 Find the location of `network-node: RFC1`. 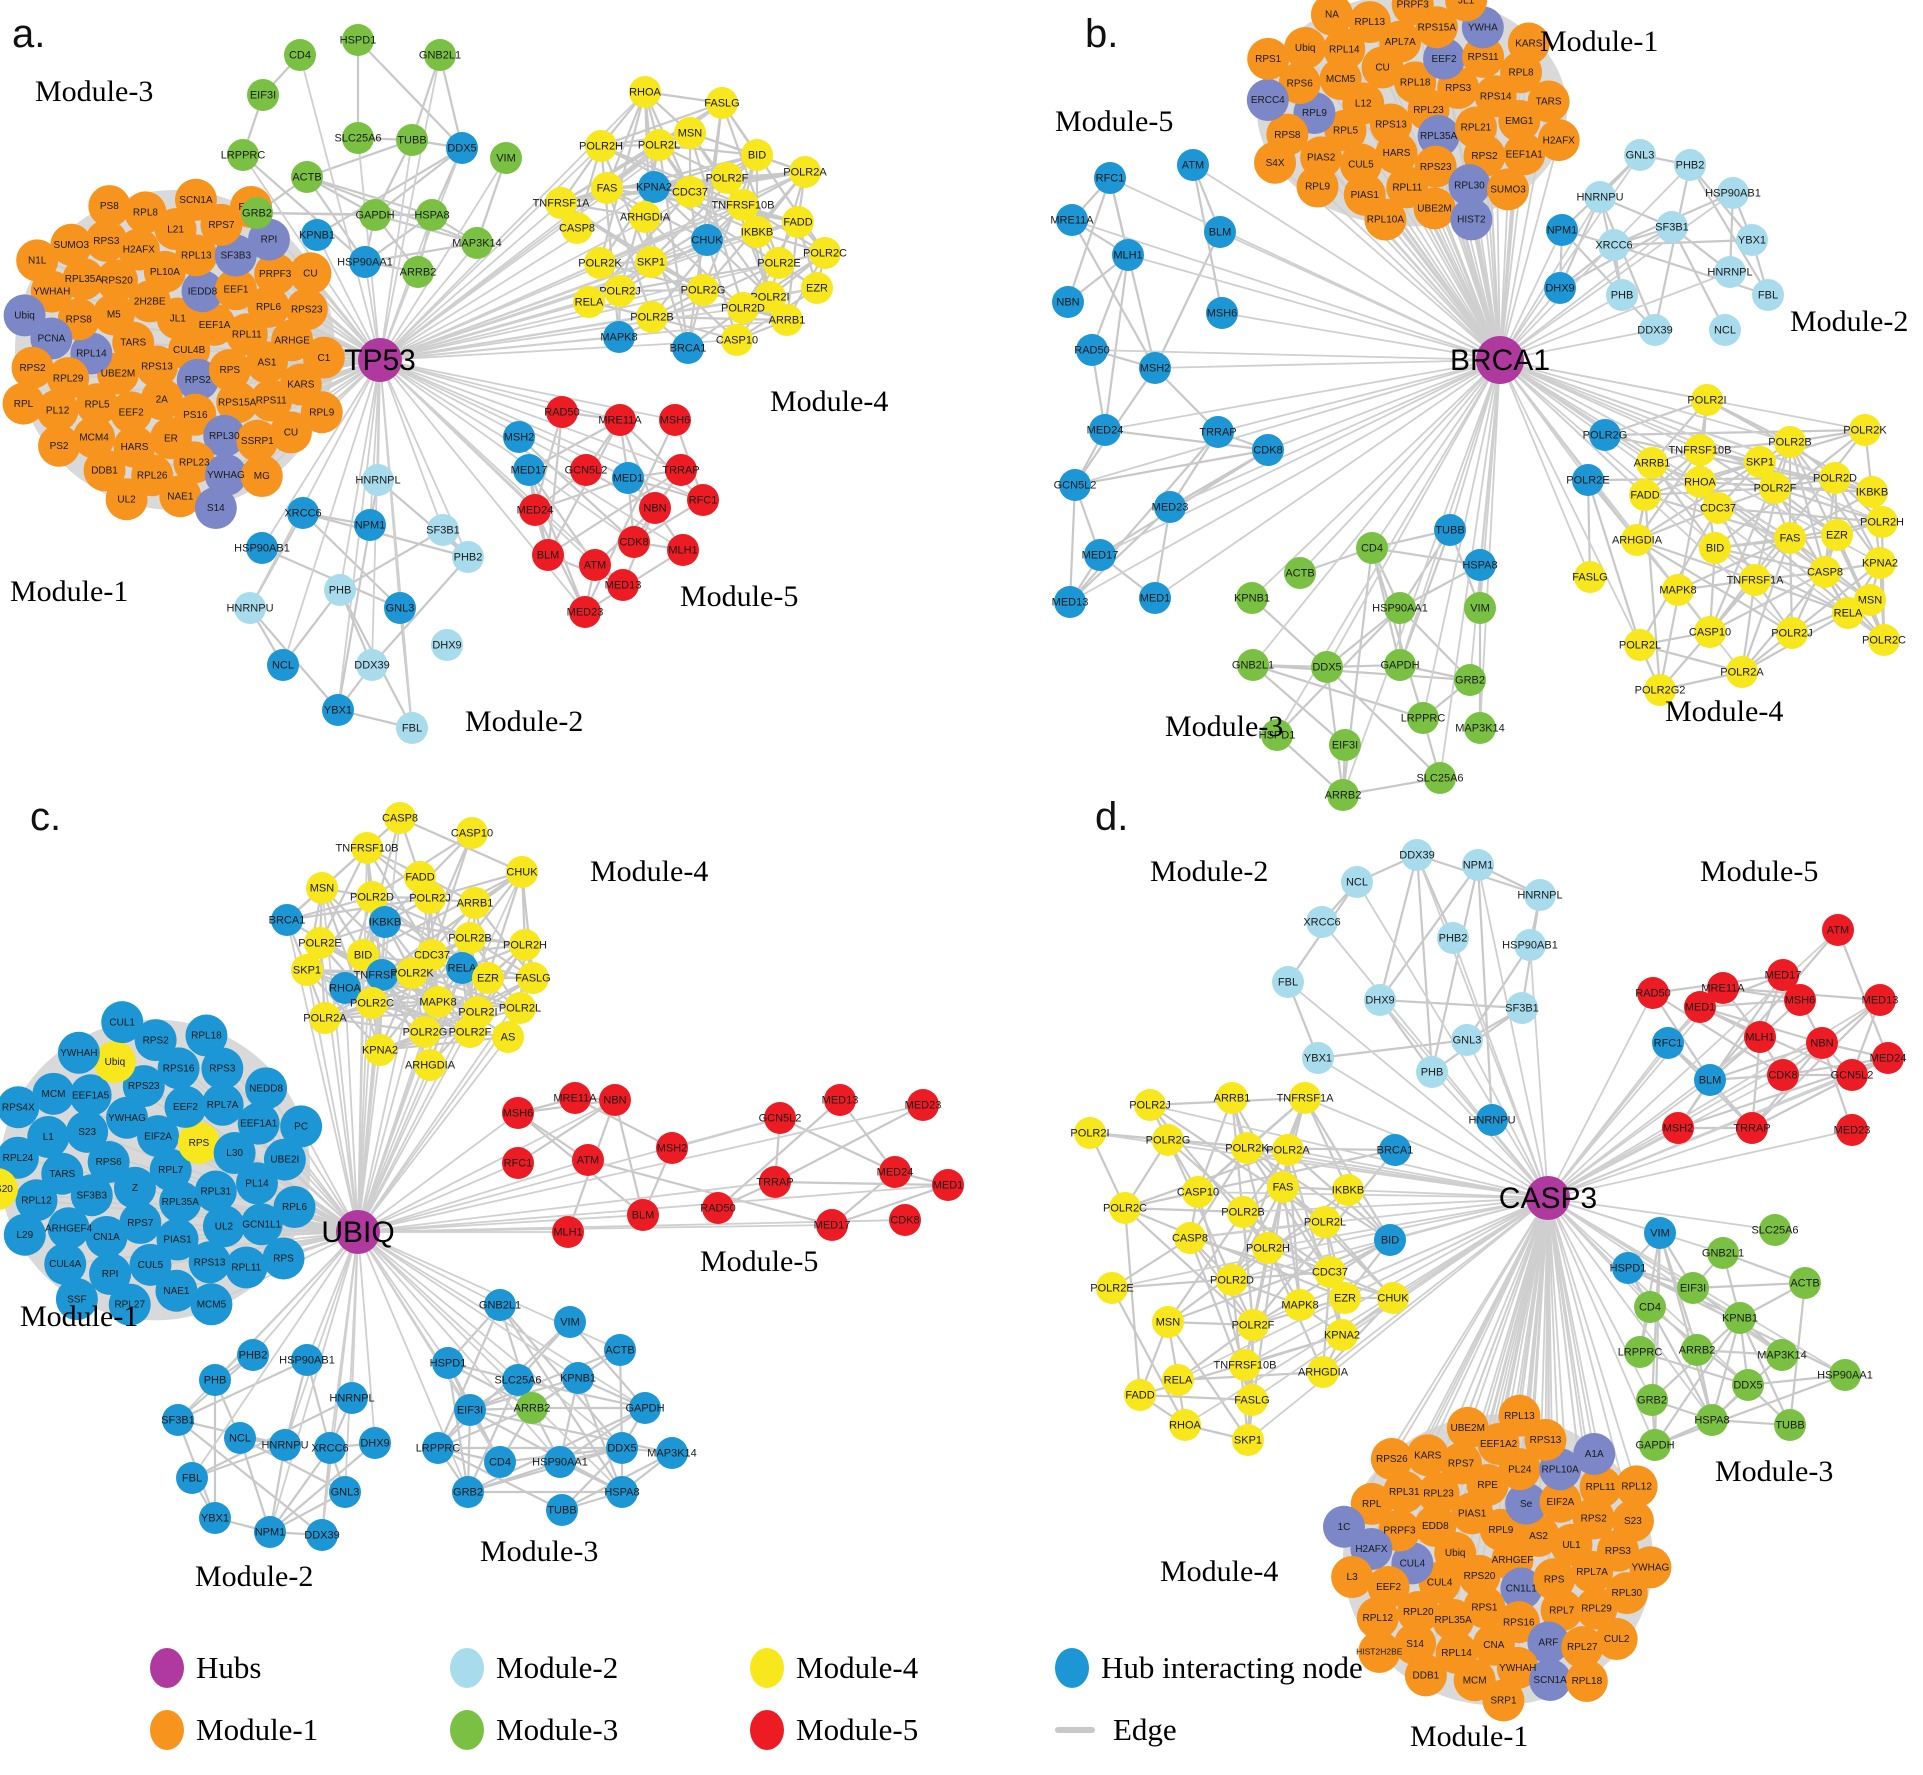

network-node: RFC1 is located at coordinates (518, 1163).